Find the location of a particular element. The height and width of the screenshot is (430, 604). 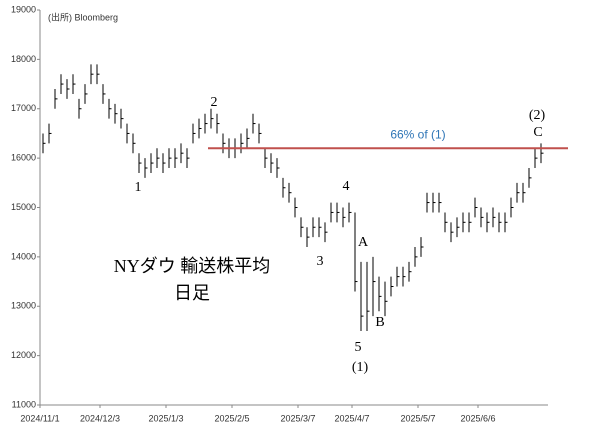

y-tick-label: 18000 is located at coordinates (23, 59).